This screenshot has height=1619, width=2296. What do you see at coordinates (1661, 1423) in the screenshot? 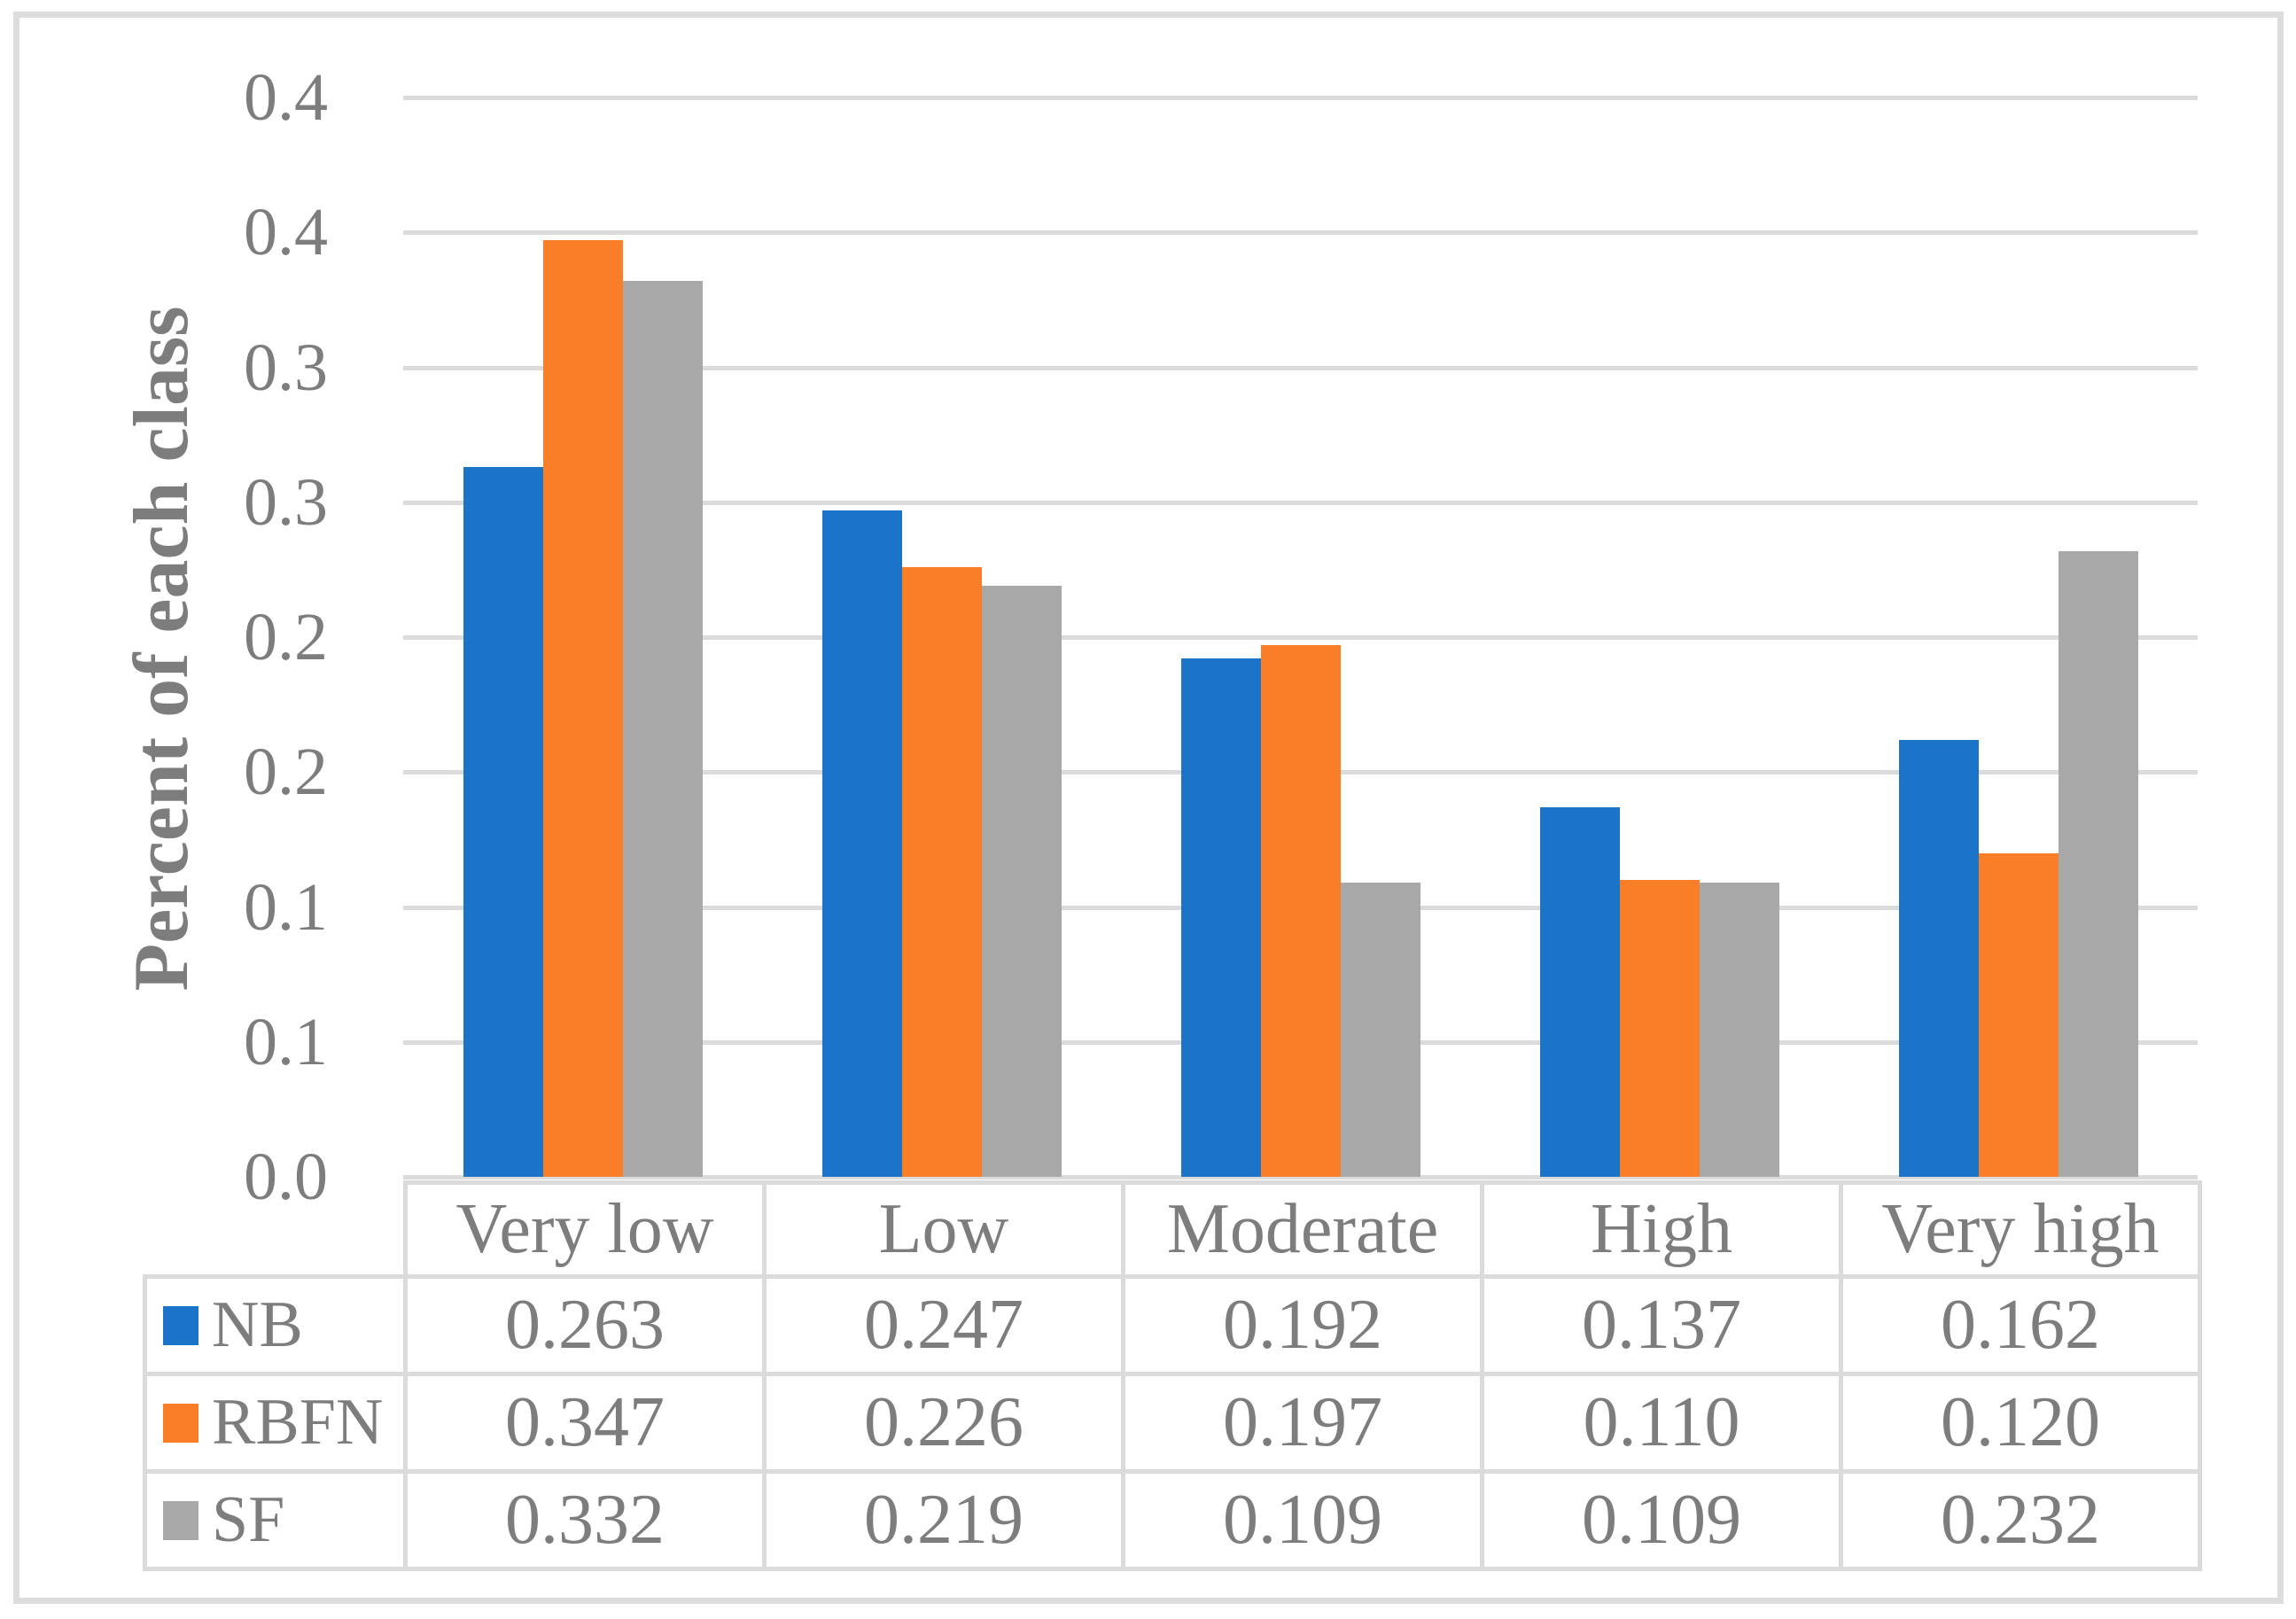
I see `value-cell-rbfn-high: 0.110` at bounding box center [1661, 1423].